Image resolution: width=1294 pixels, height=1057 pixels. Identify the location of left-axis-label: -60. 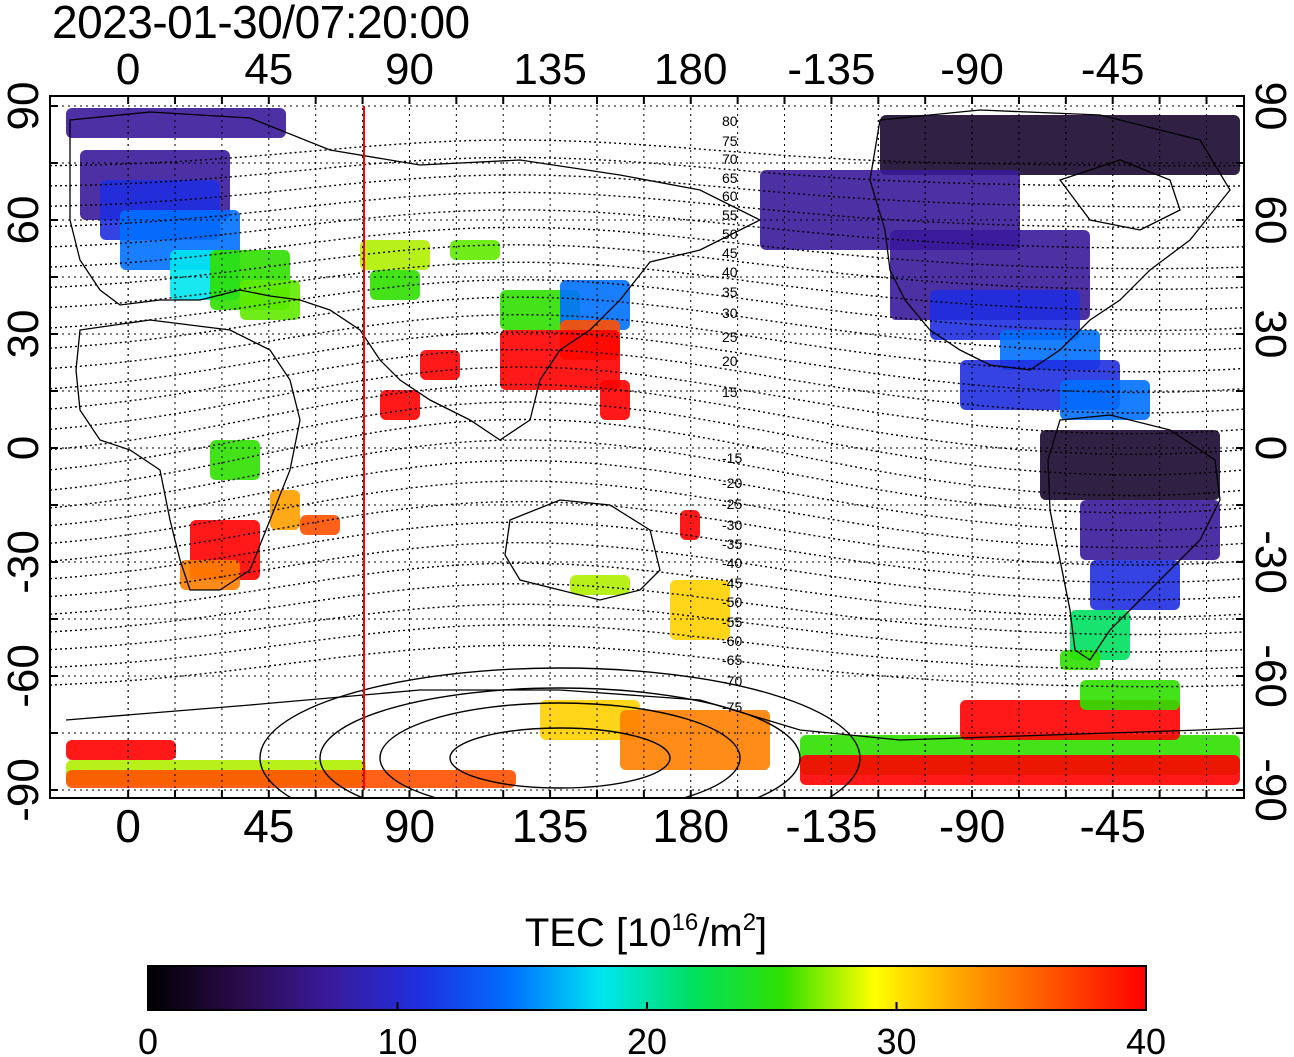
(24, 676).